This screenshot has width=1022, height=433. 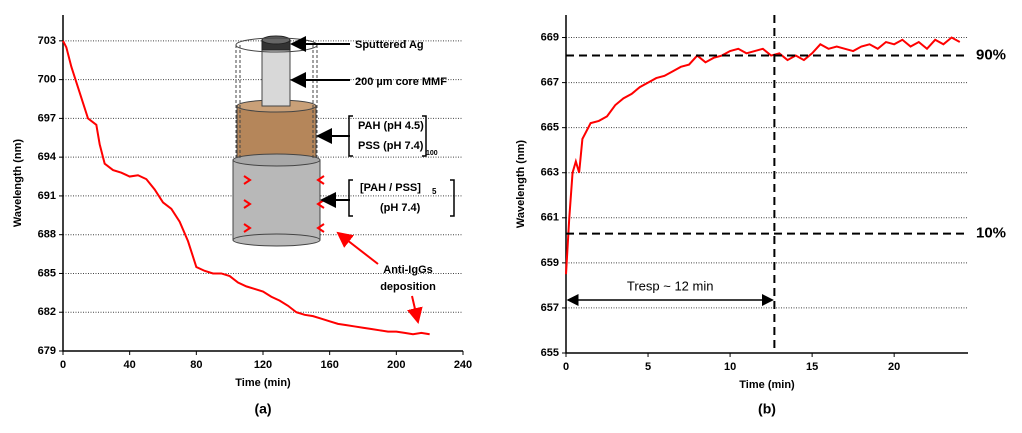 What do you see at coordinates (991, 233) in the screenshot?
I see `reference-label: 10%` at bounding box center [991, 233].